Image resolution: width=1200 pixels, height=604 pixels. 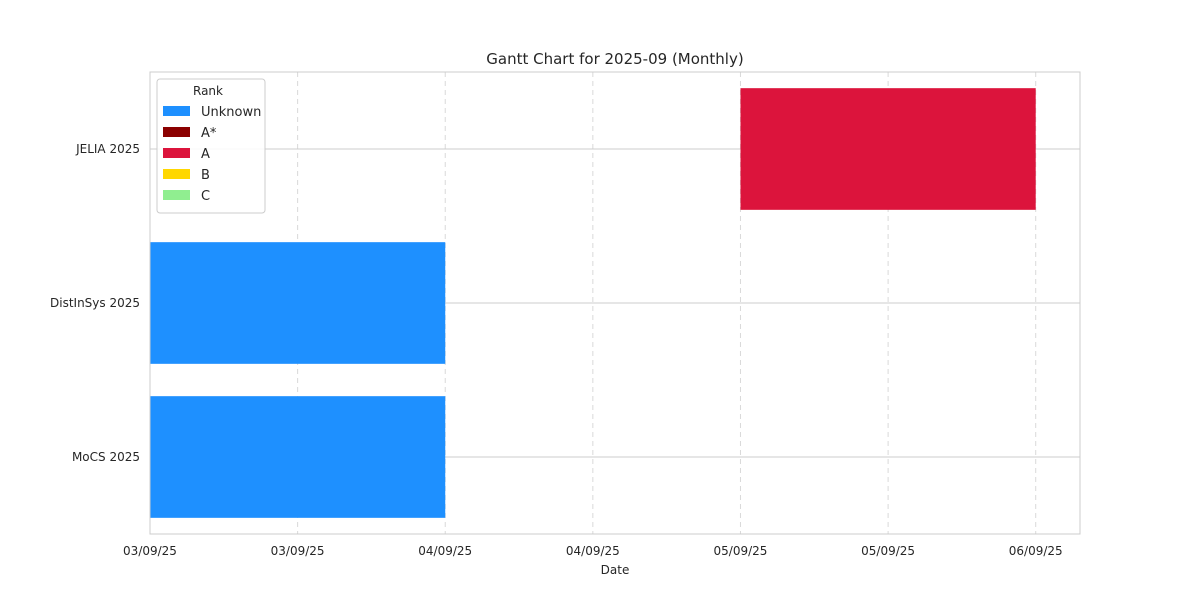 I want to click on legend-label-b: B, so click(x=205, y=175).